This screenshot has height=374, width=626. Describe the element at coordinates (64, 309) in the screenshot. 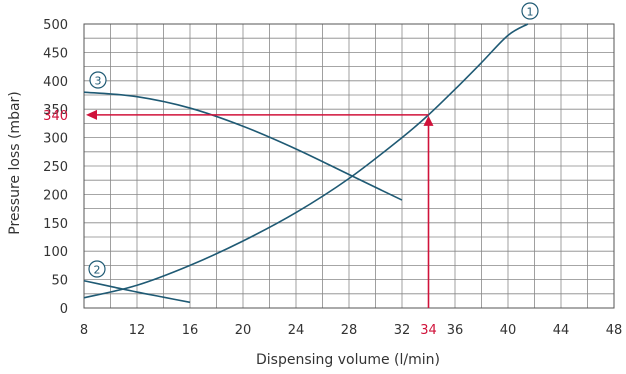

I see `y-tick-label: 0` at that location.